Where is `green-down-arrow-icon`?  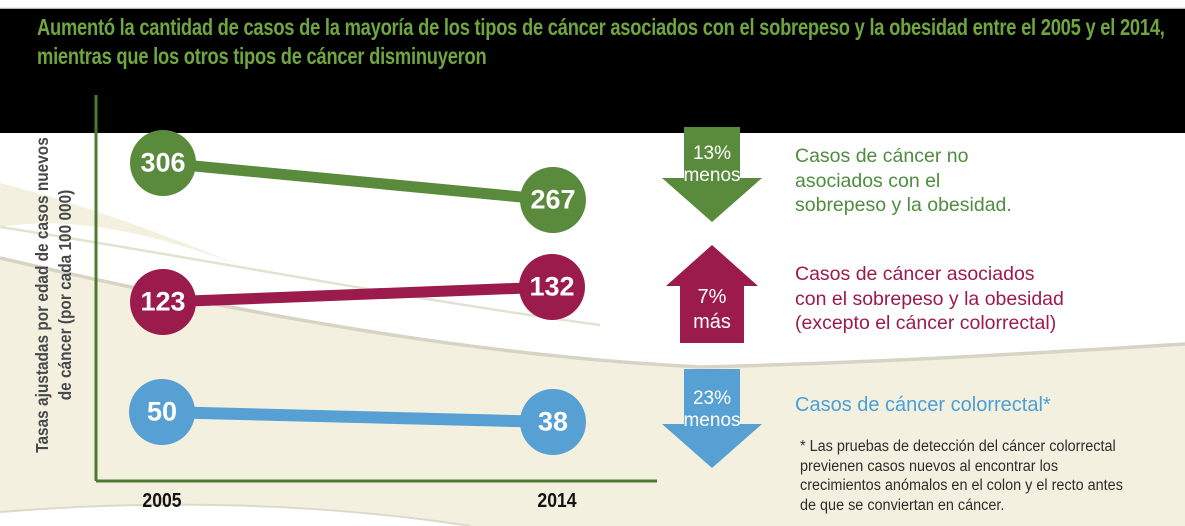 green-down-arrow-icon is located at coordinates (712, 174).